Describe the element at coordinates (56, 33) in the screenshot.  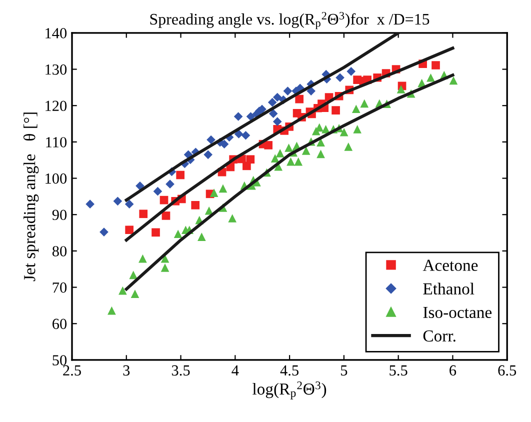
I see `y-tick-label: 140` at that location.